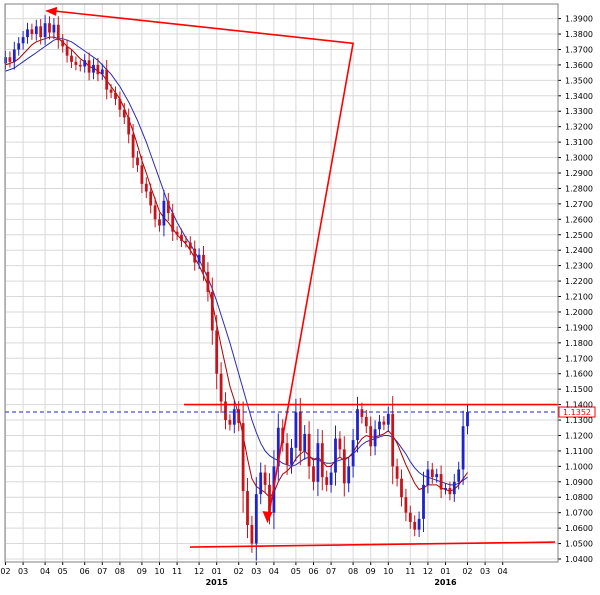 The height and width of the screenshot is (595, 600). What do you see at coordinates (579, 513) in the screenshot?
I see `y-tick-label: 1.0700` at bounding box center [579, 513].